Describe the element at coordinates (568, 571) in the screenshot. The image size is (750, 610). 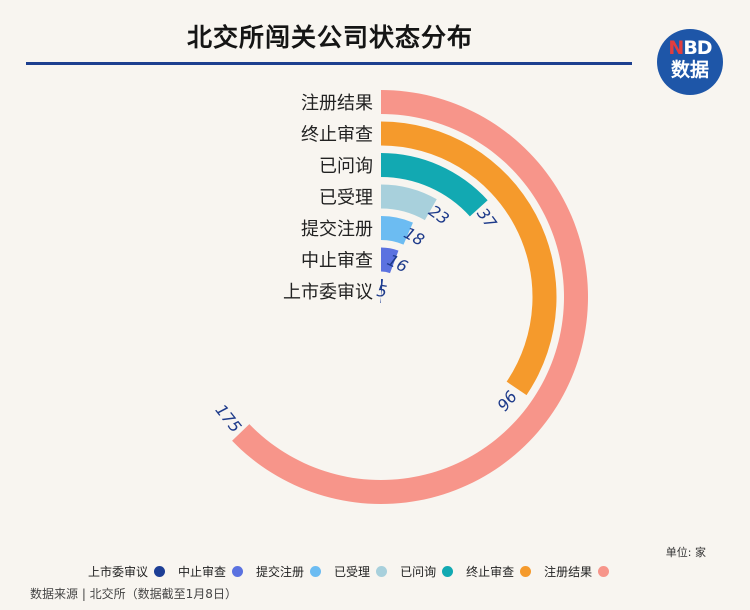
I see `legend-label: 注册结果` at that location.